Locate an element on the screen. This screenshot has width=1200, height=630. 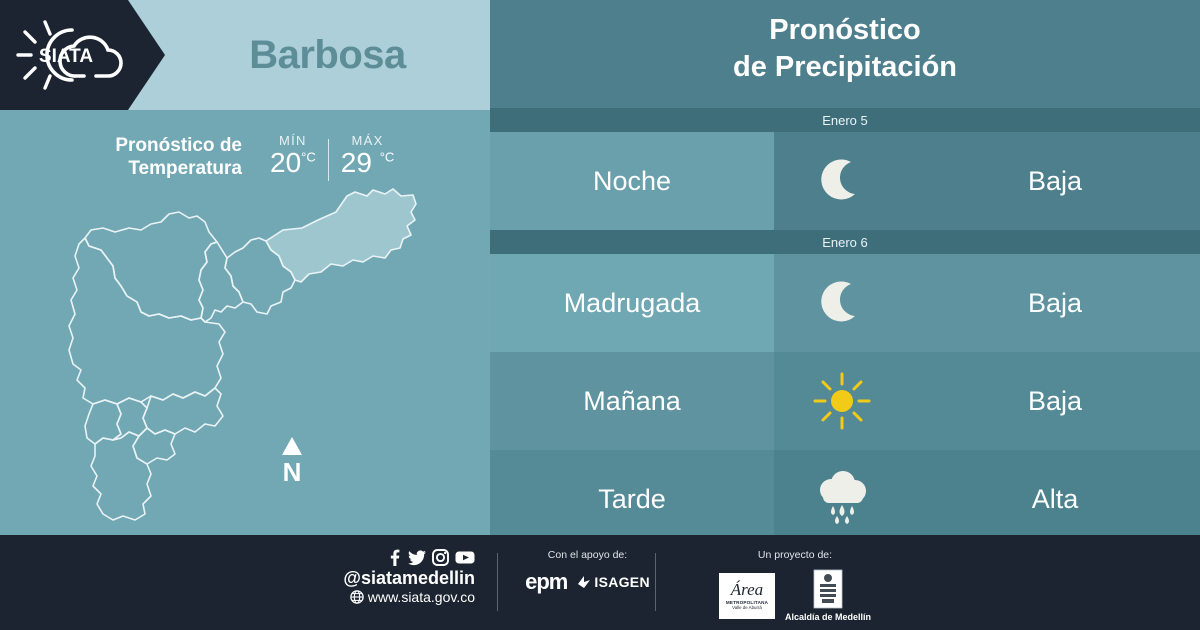
area-metropolitana-logo: Área METROPOLITANA Valle de Aburrá is located at coordinates (746, 595).